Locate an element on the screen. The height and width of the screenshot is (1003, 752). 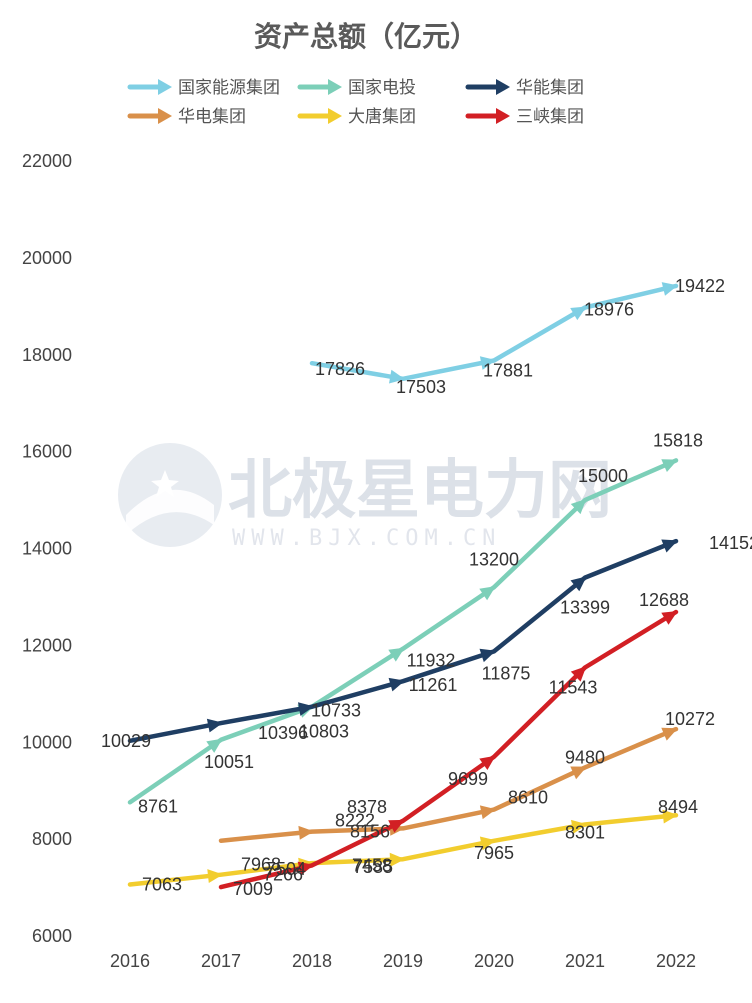
watermark: 北极星电力网 WWW.BJX.COM.CN is located at coordinates (365, 497).